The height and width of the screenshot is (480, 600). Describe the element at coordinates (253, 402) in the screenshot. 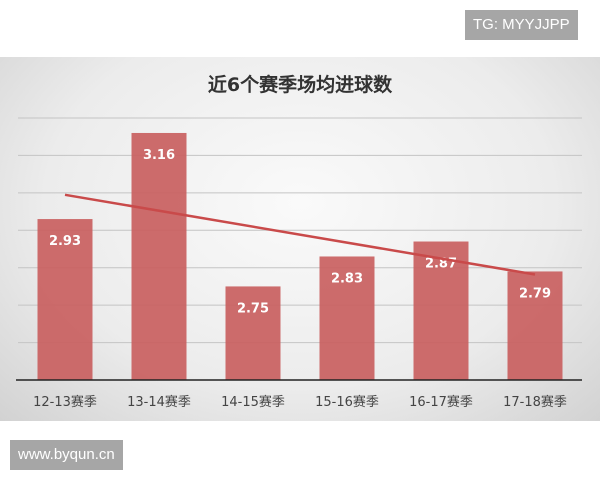

I see `category-label: 14-15赛季` at that location.